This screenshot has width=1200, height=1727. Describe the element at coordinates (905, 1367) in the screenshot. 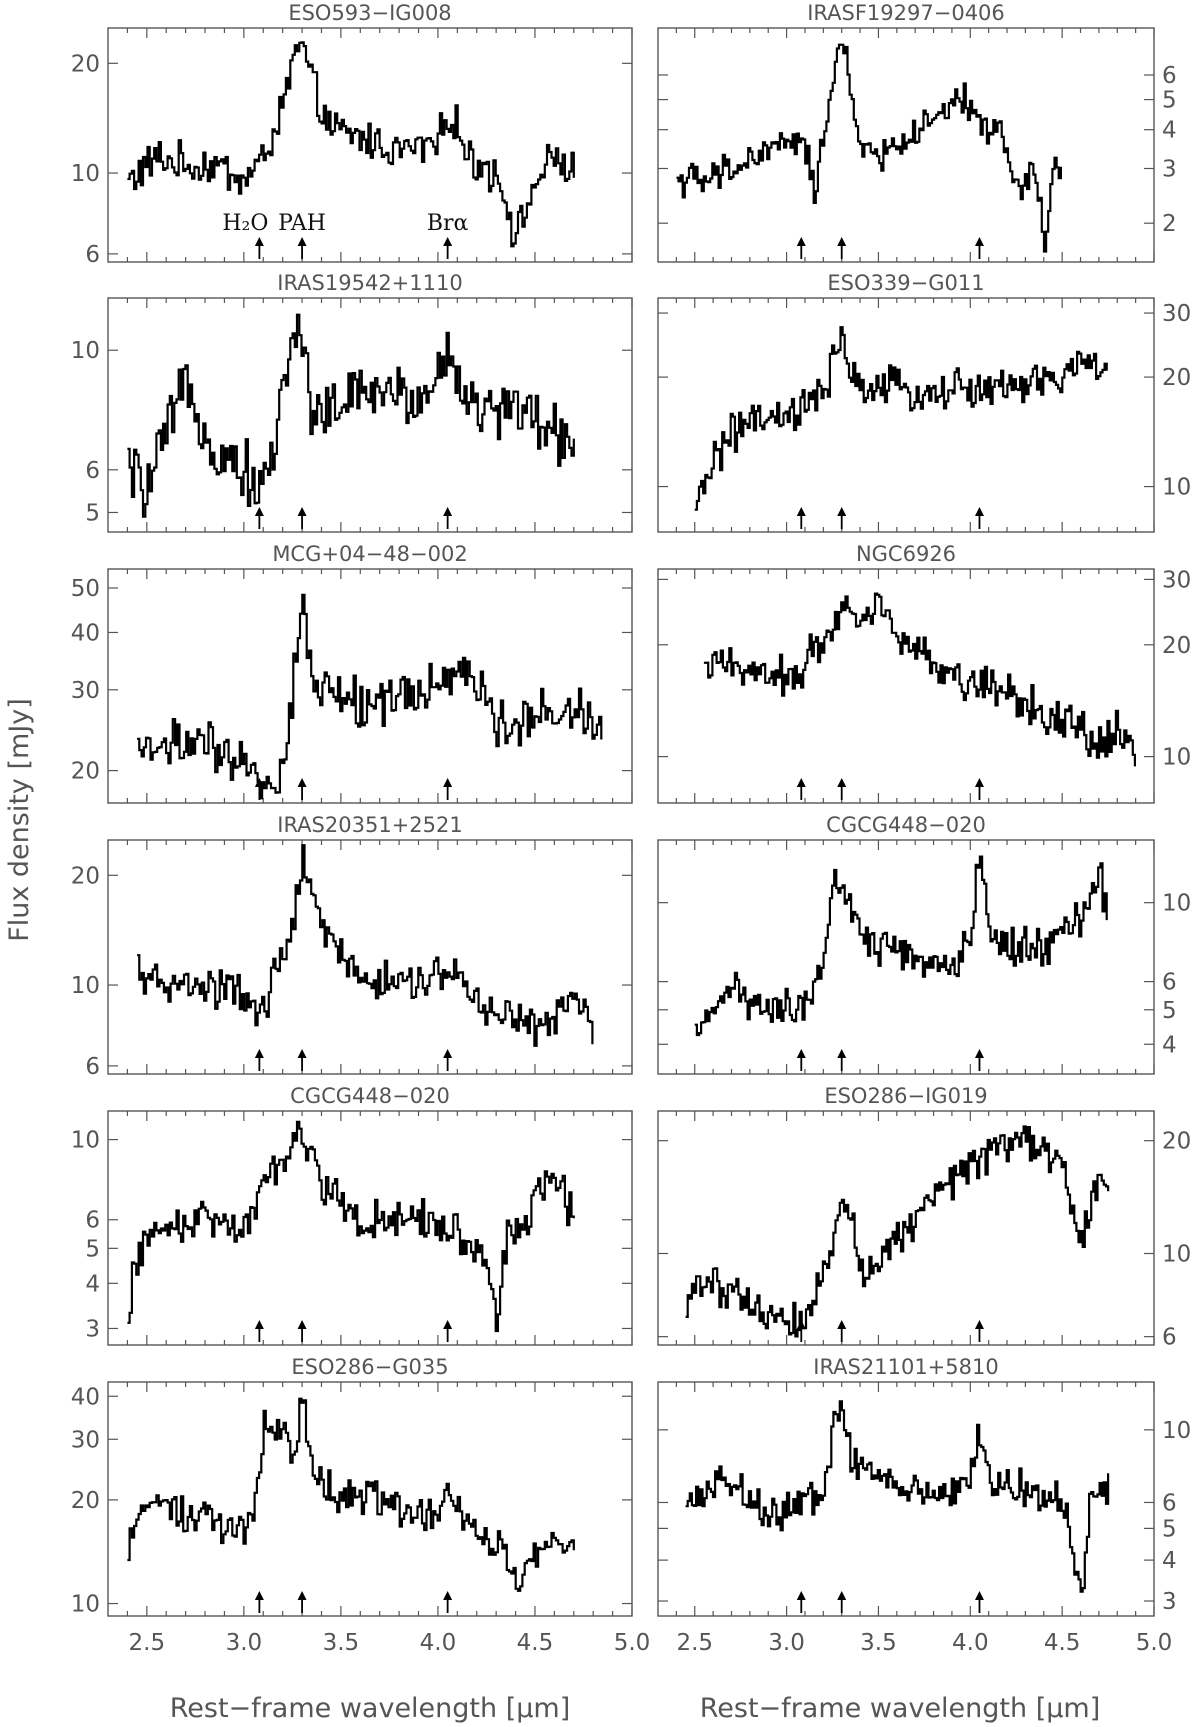

I see `panel-title: IRAS21101+5810` at that location.